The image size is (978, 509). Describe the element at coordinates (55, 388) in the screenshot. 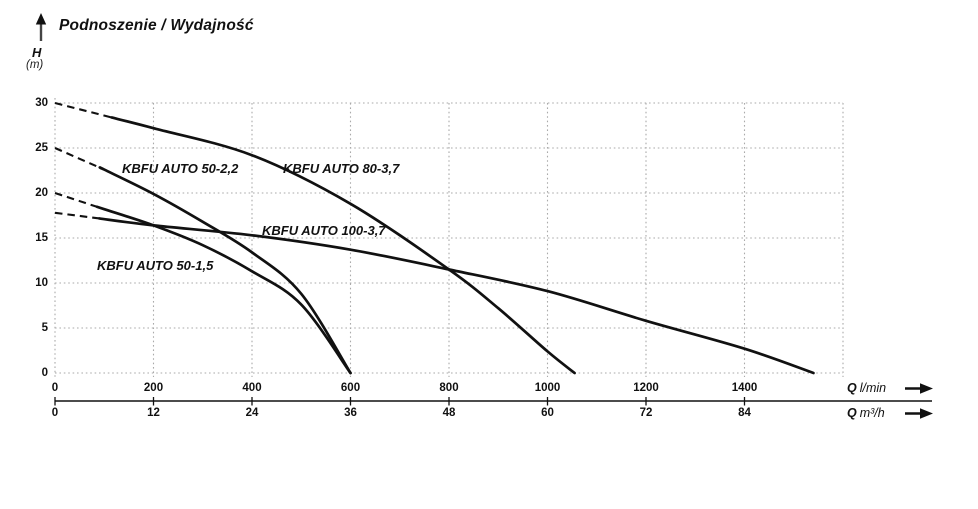

I see `x-tick-label-lmin: 0` at that location.